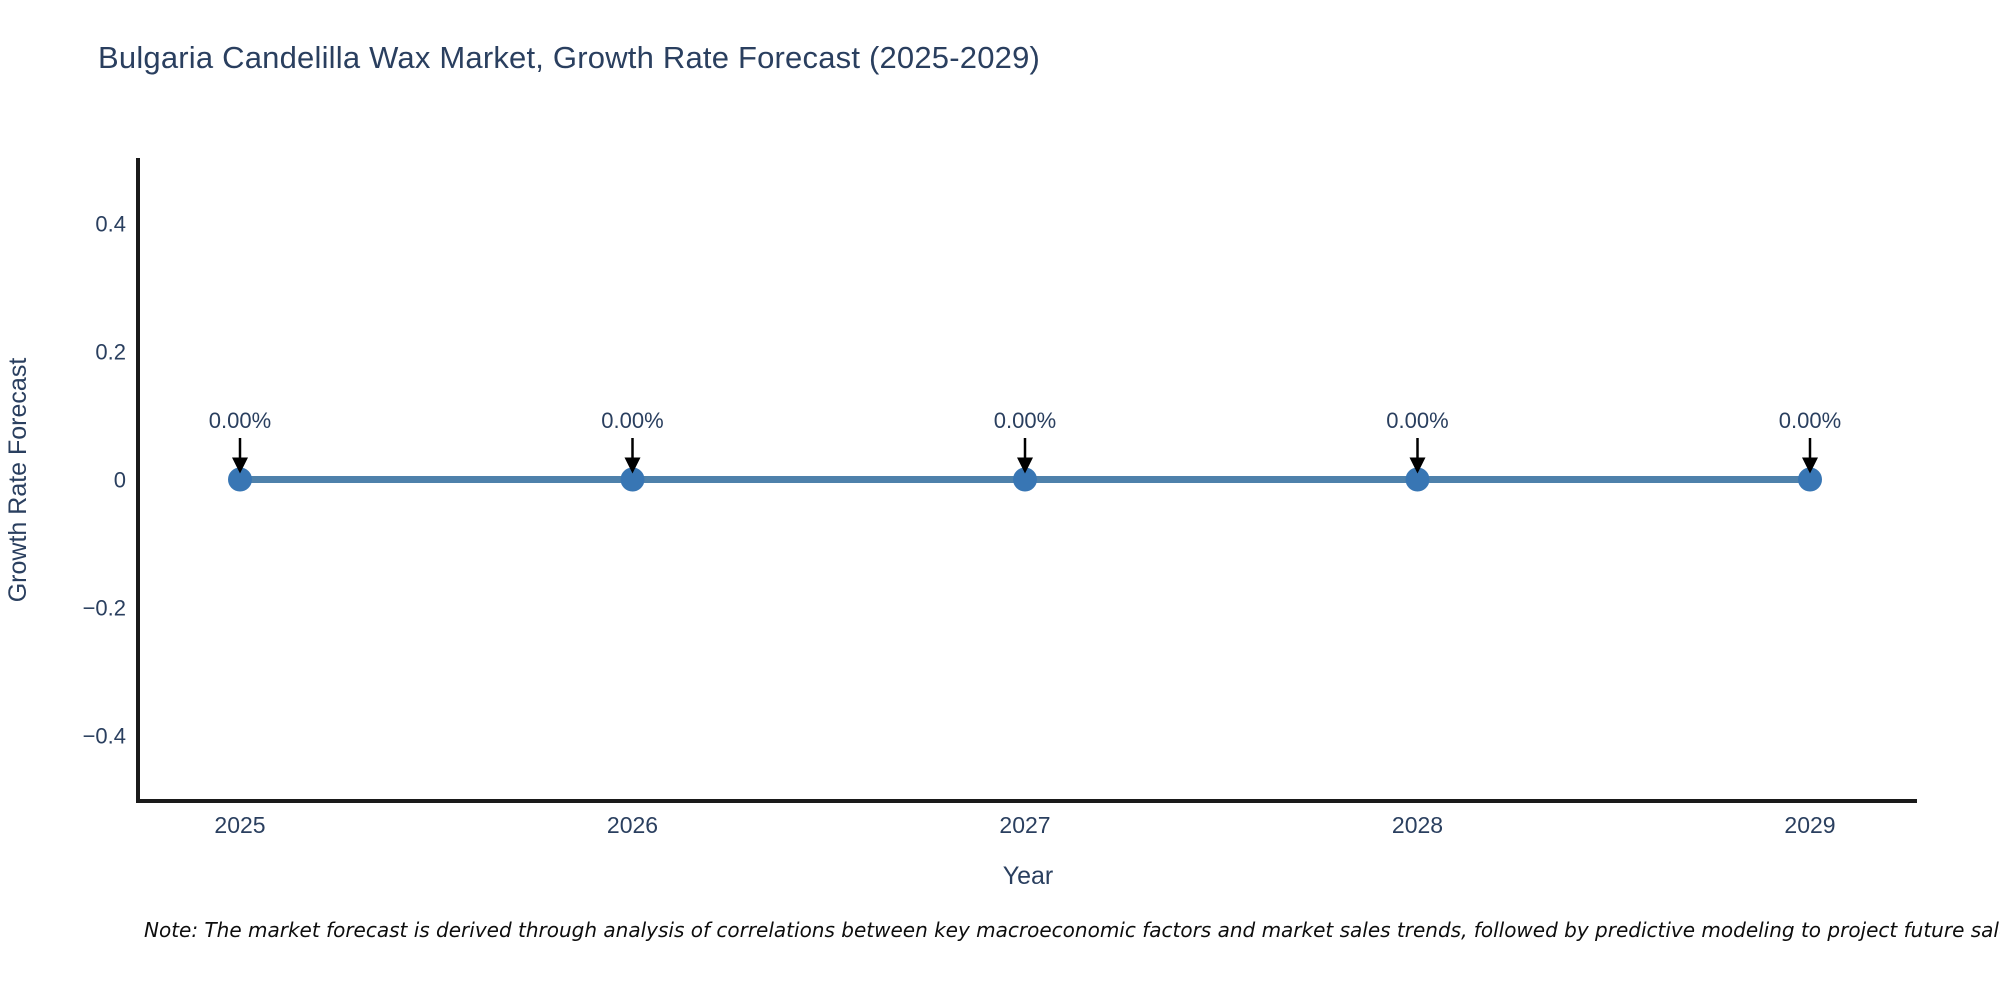 This screenshot has width=2000, height=1000. I want to click on forecast-line-series, so click(1025, 479).